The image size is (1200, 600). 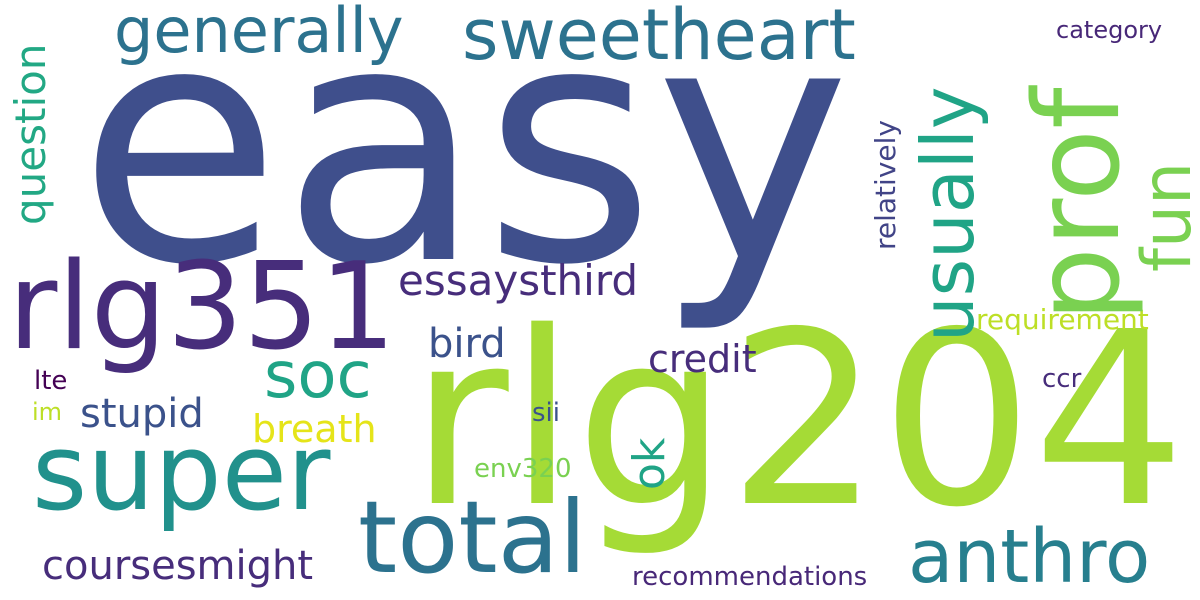 I want to click on word-sii: sii, so click(x=546, y=413).